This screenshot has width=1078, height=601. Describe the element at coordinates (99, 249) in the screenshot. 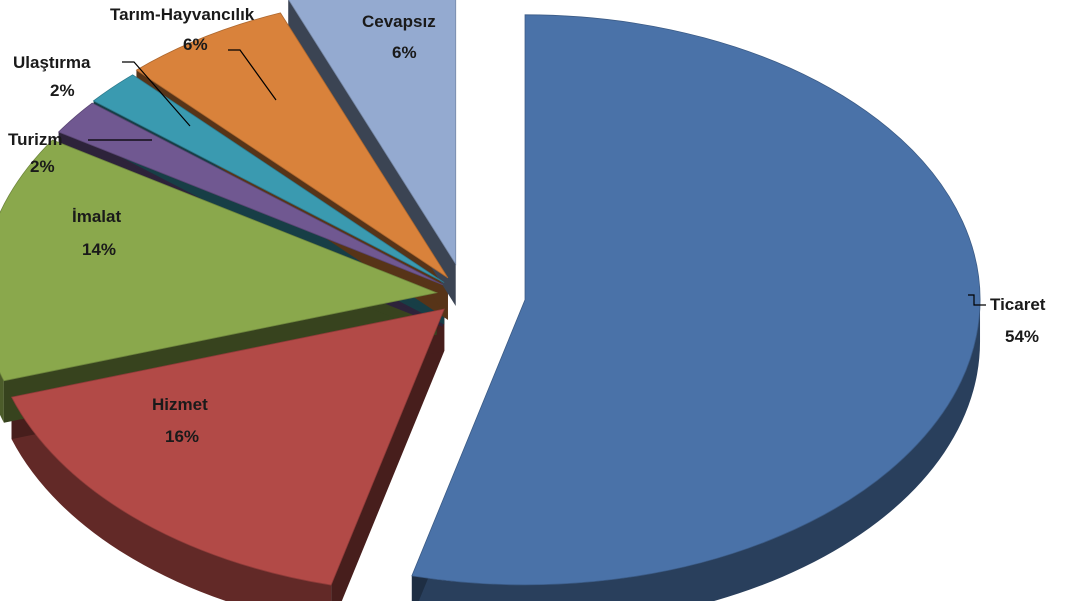

I see `imalat-value-label: 14%` at that location.